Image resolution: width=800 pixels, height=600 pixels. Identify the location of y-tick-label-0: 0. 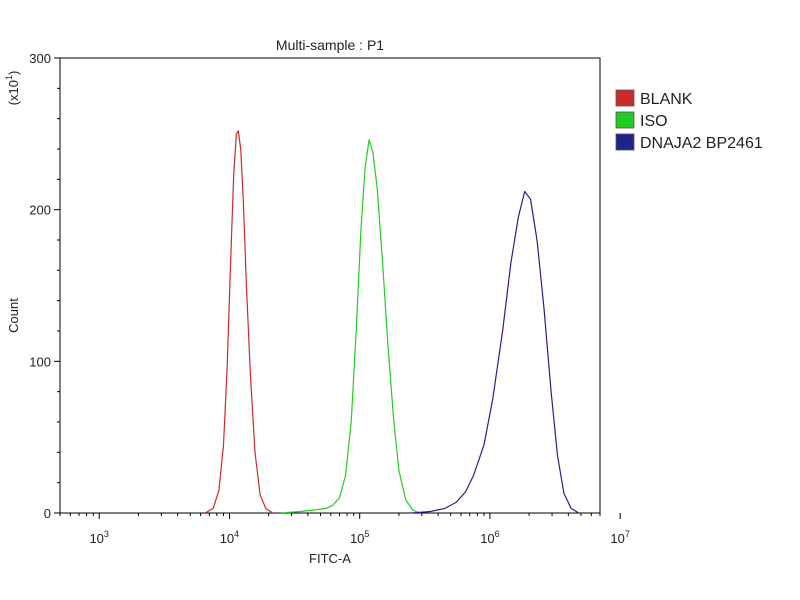
(47, 513).